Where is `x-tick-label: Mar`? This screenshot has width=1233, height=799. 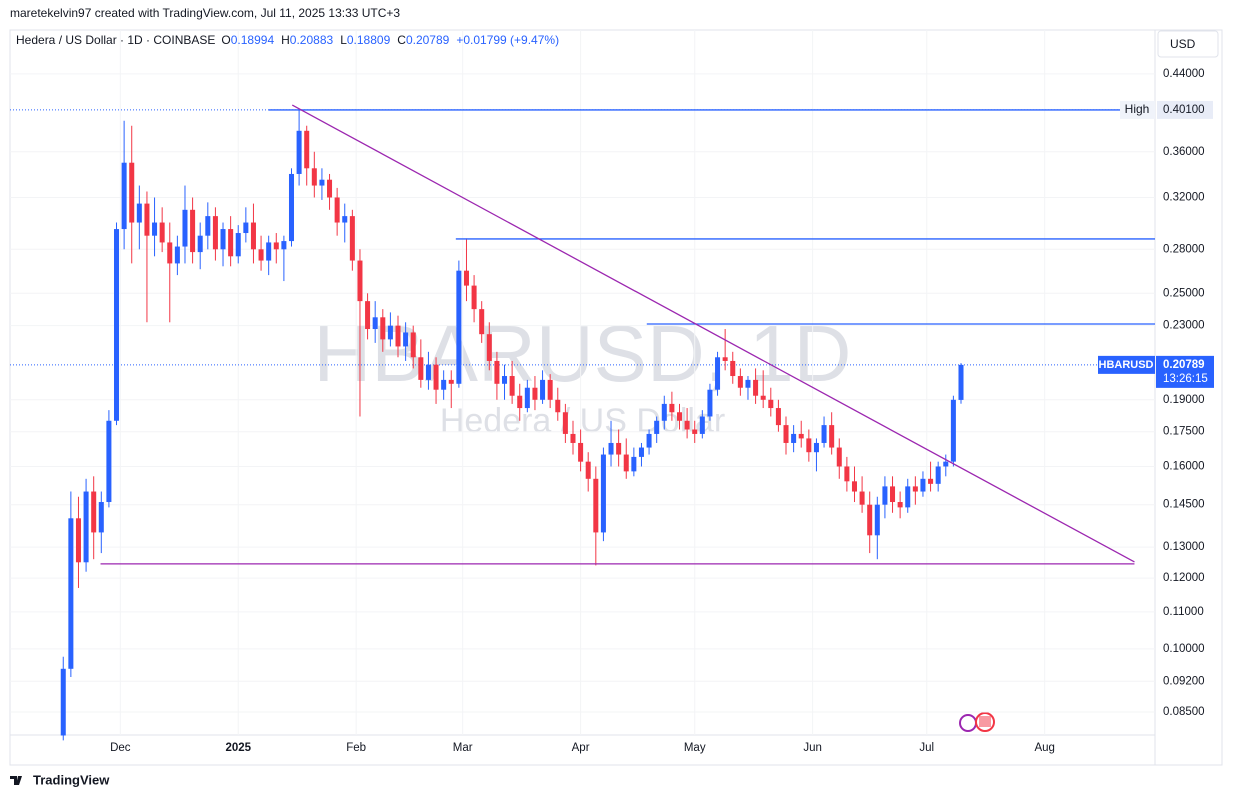
x-tick-label: Mar is located at coordinates (463, 748).